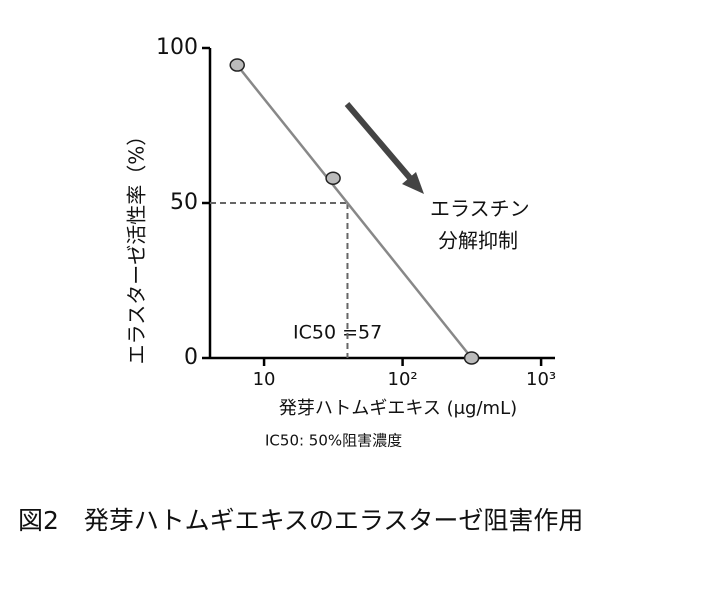 Image resolution: width=711 pixels, height=601 pixels. Describe the element at coordinates (541, 379) in the screenshot. I see `x-tick-label: 10³` at that location.